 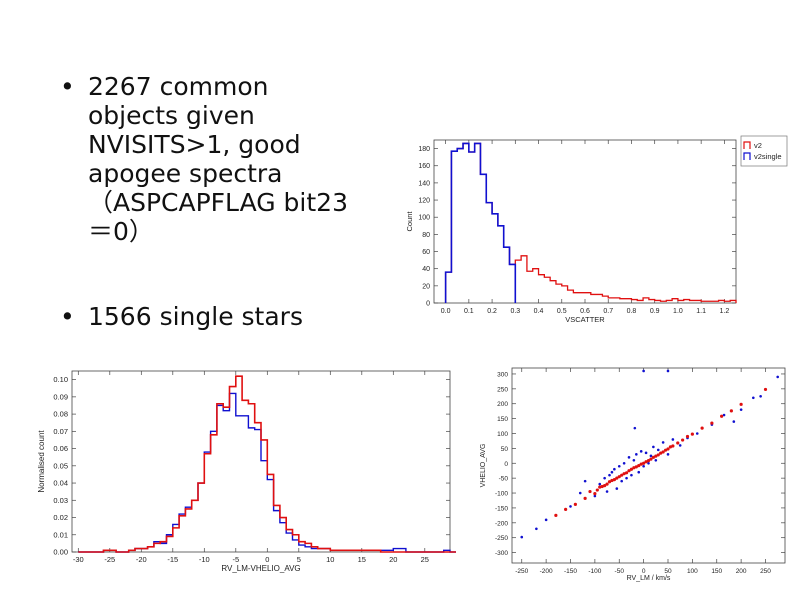 I want to click on series-step-line-v2, so click(x=590, y=222).